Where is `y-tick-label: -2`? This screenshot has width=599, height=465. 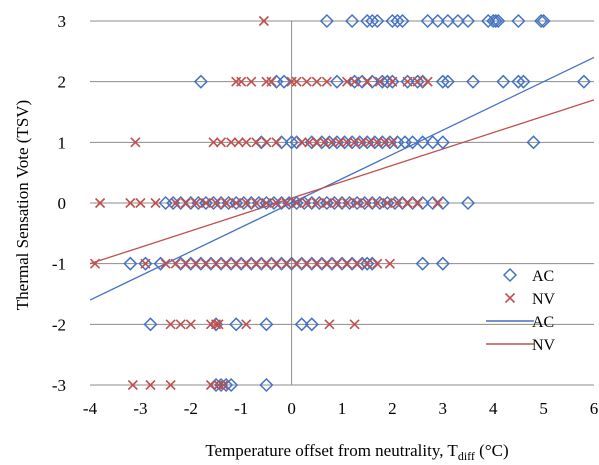
y-tick-label: -2 is located at coordinates (59, 324).